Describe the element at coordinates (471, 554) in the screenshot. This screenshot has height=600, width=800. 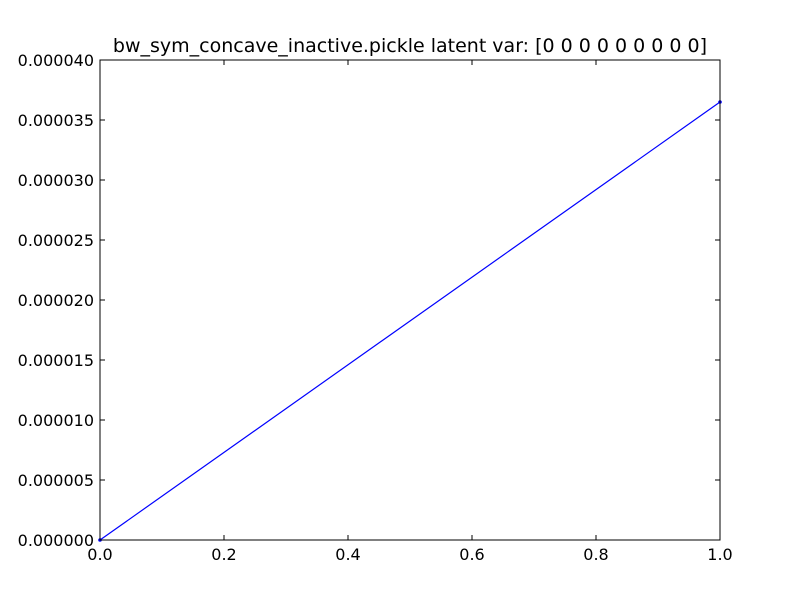
I see `x-tick-label: 0.6` at that location.